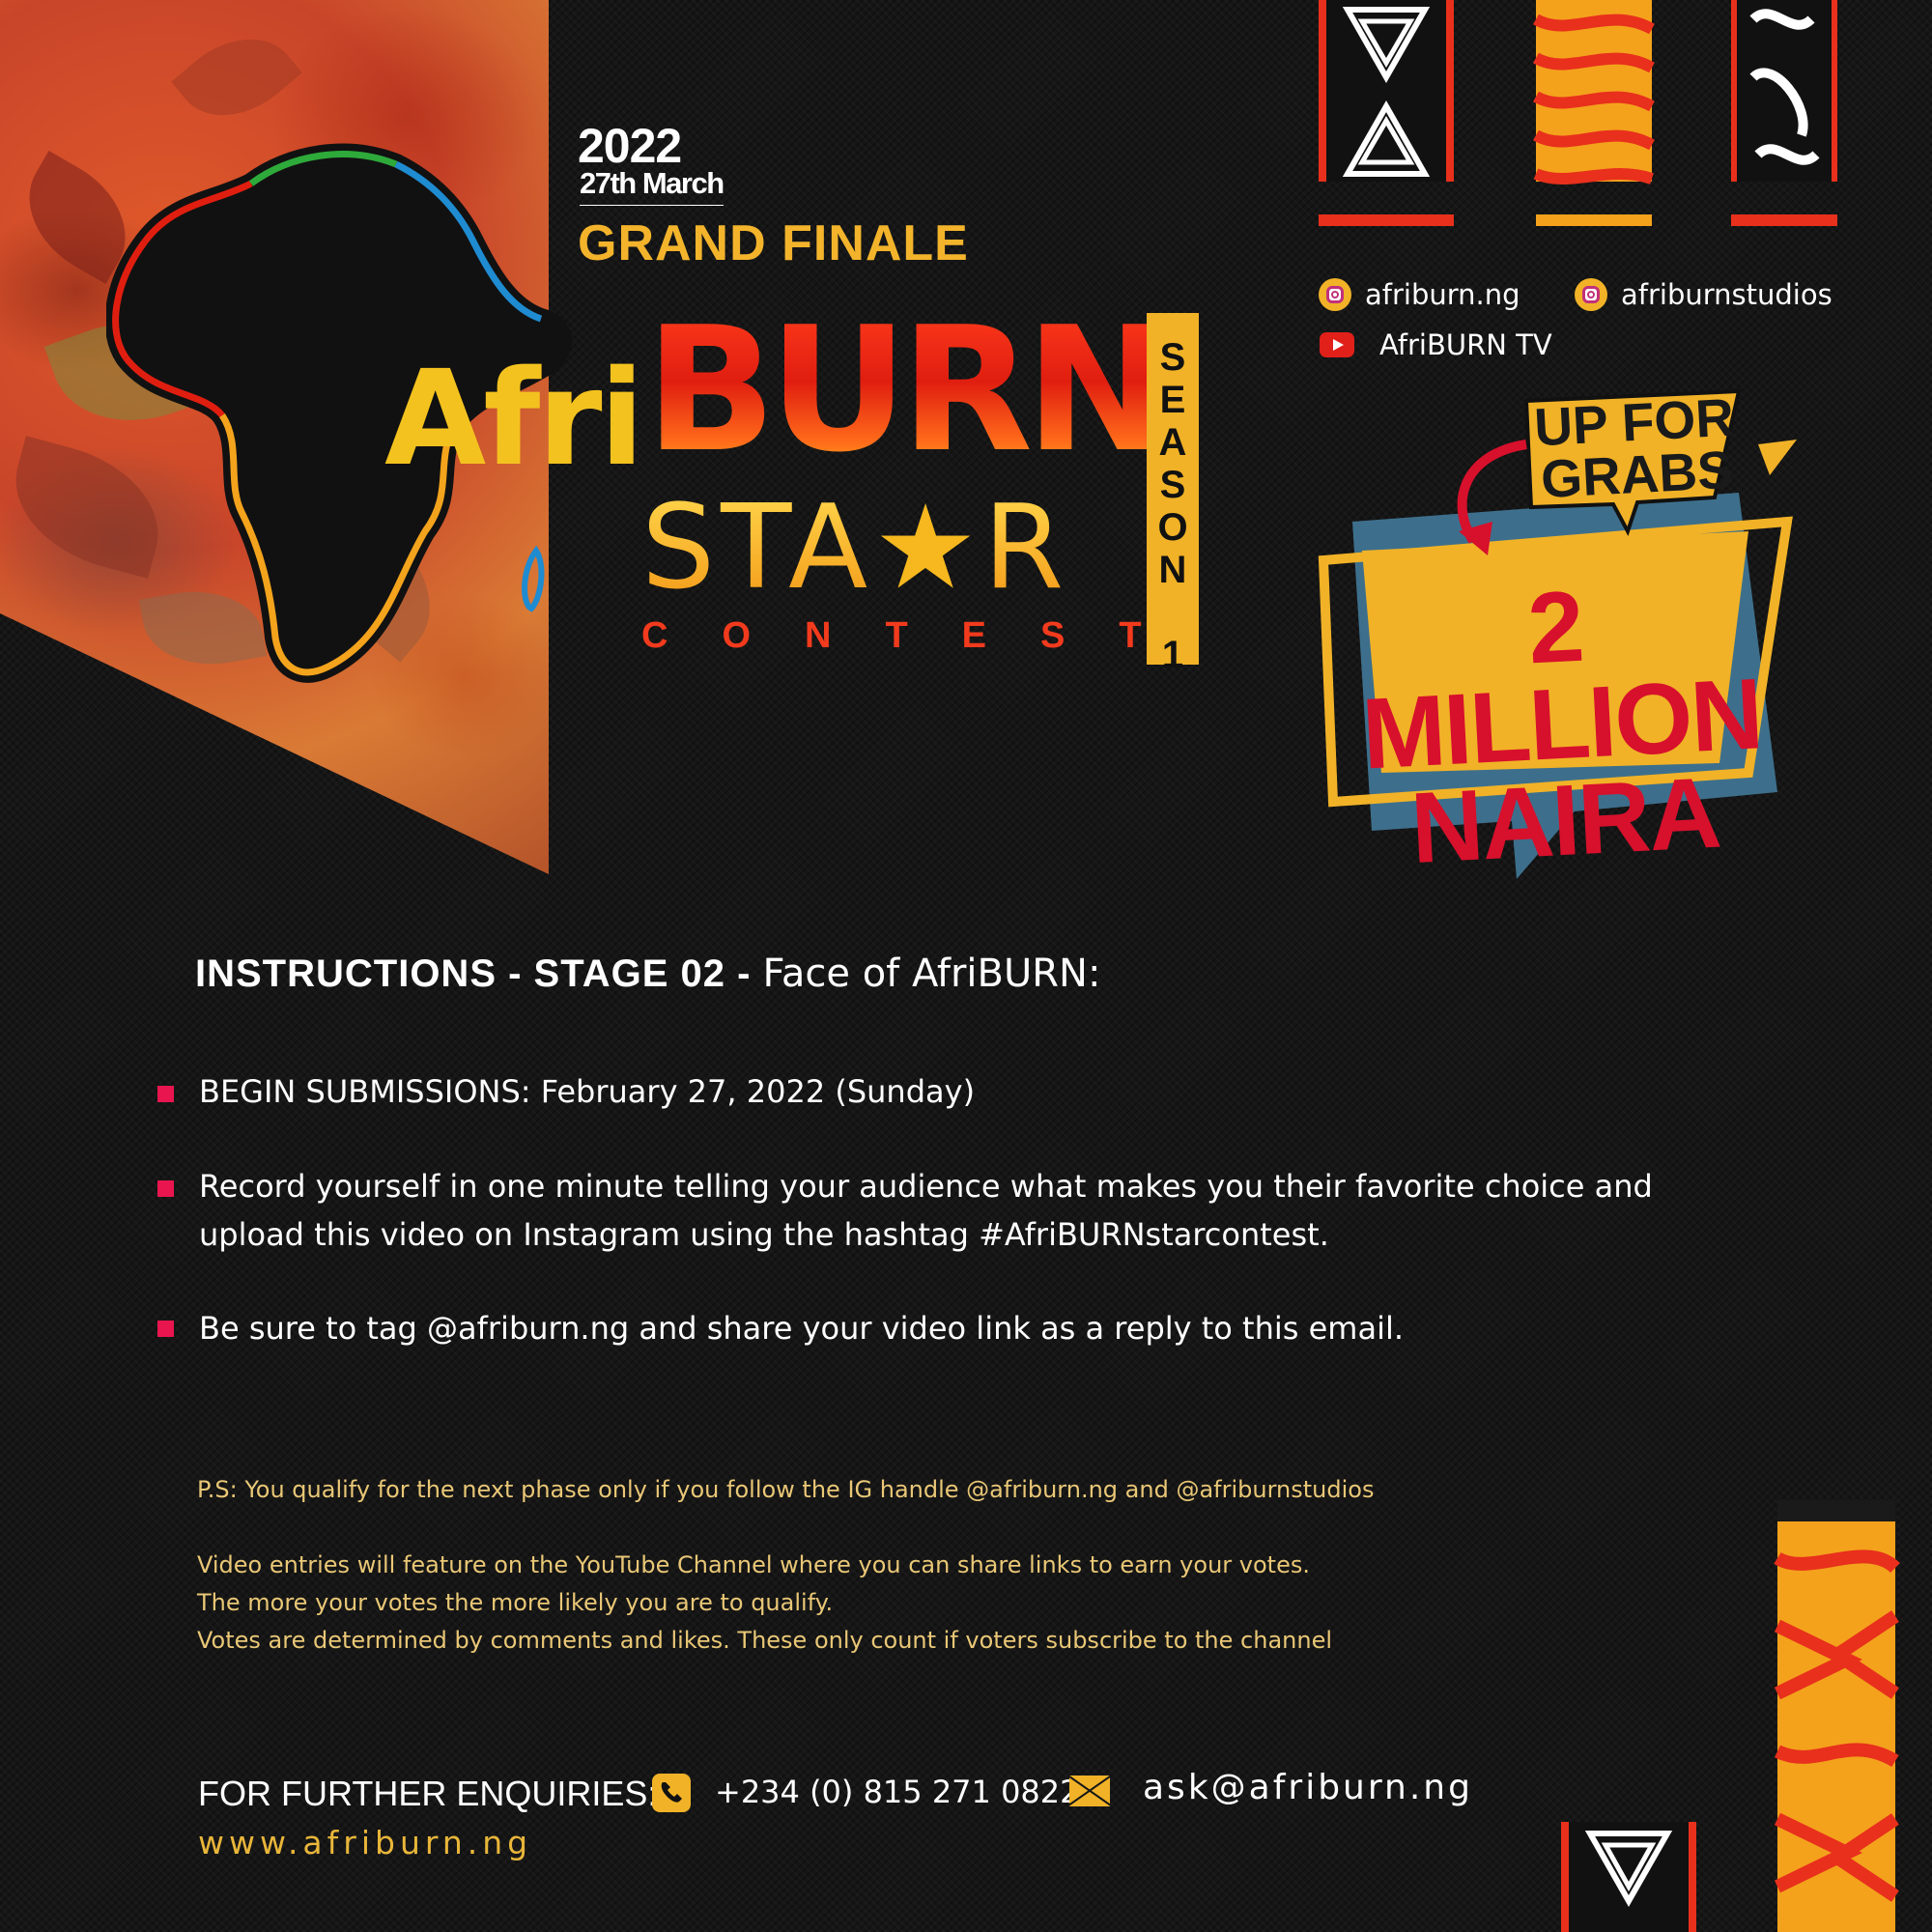 Image resolution: width=1932 pixels, height=1932 pixels. I want to click on tribal-pattern-strips, so click(1578, 113).